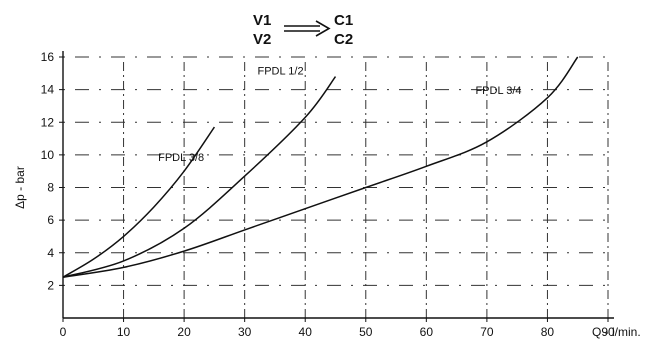 The width and height of the screenshot is (656, 343). I want to click on legend: V1 V2 C1 C2, so click(303, 30).